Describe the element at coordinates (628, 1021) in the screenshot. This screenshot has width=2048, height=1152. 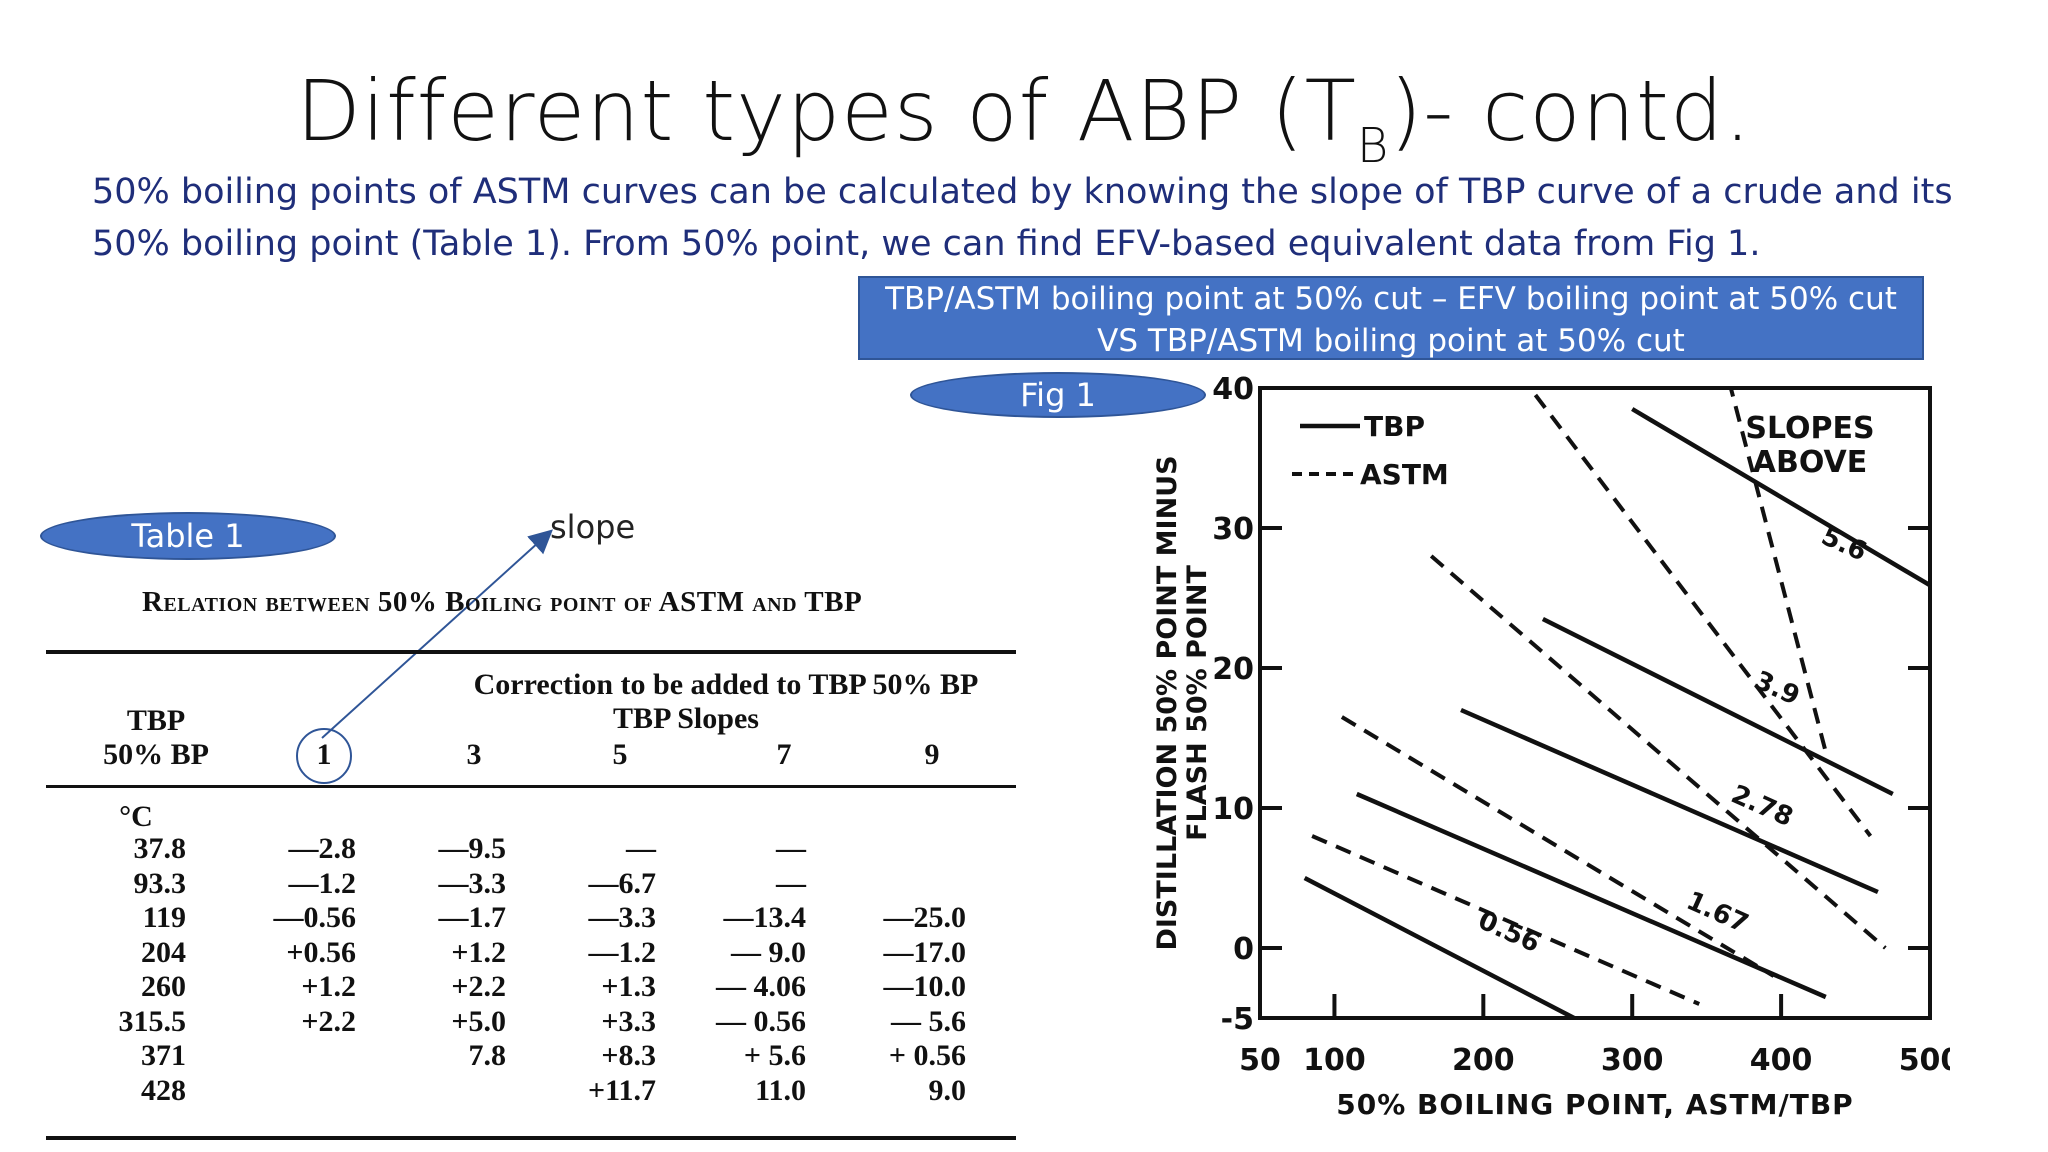
I see `table-cell: +3.3` at that location.